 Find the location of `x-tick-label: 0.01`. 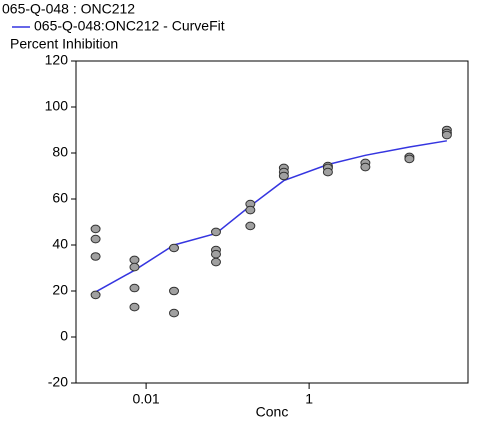

x-tick-label: 0.01 is located at coordinates (145, 399).